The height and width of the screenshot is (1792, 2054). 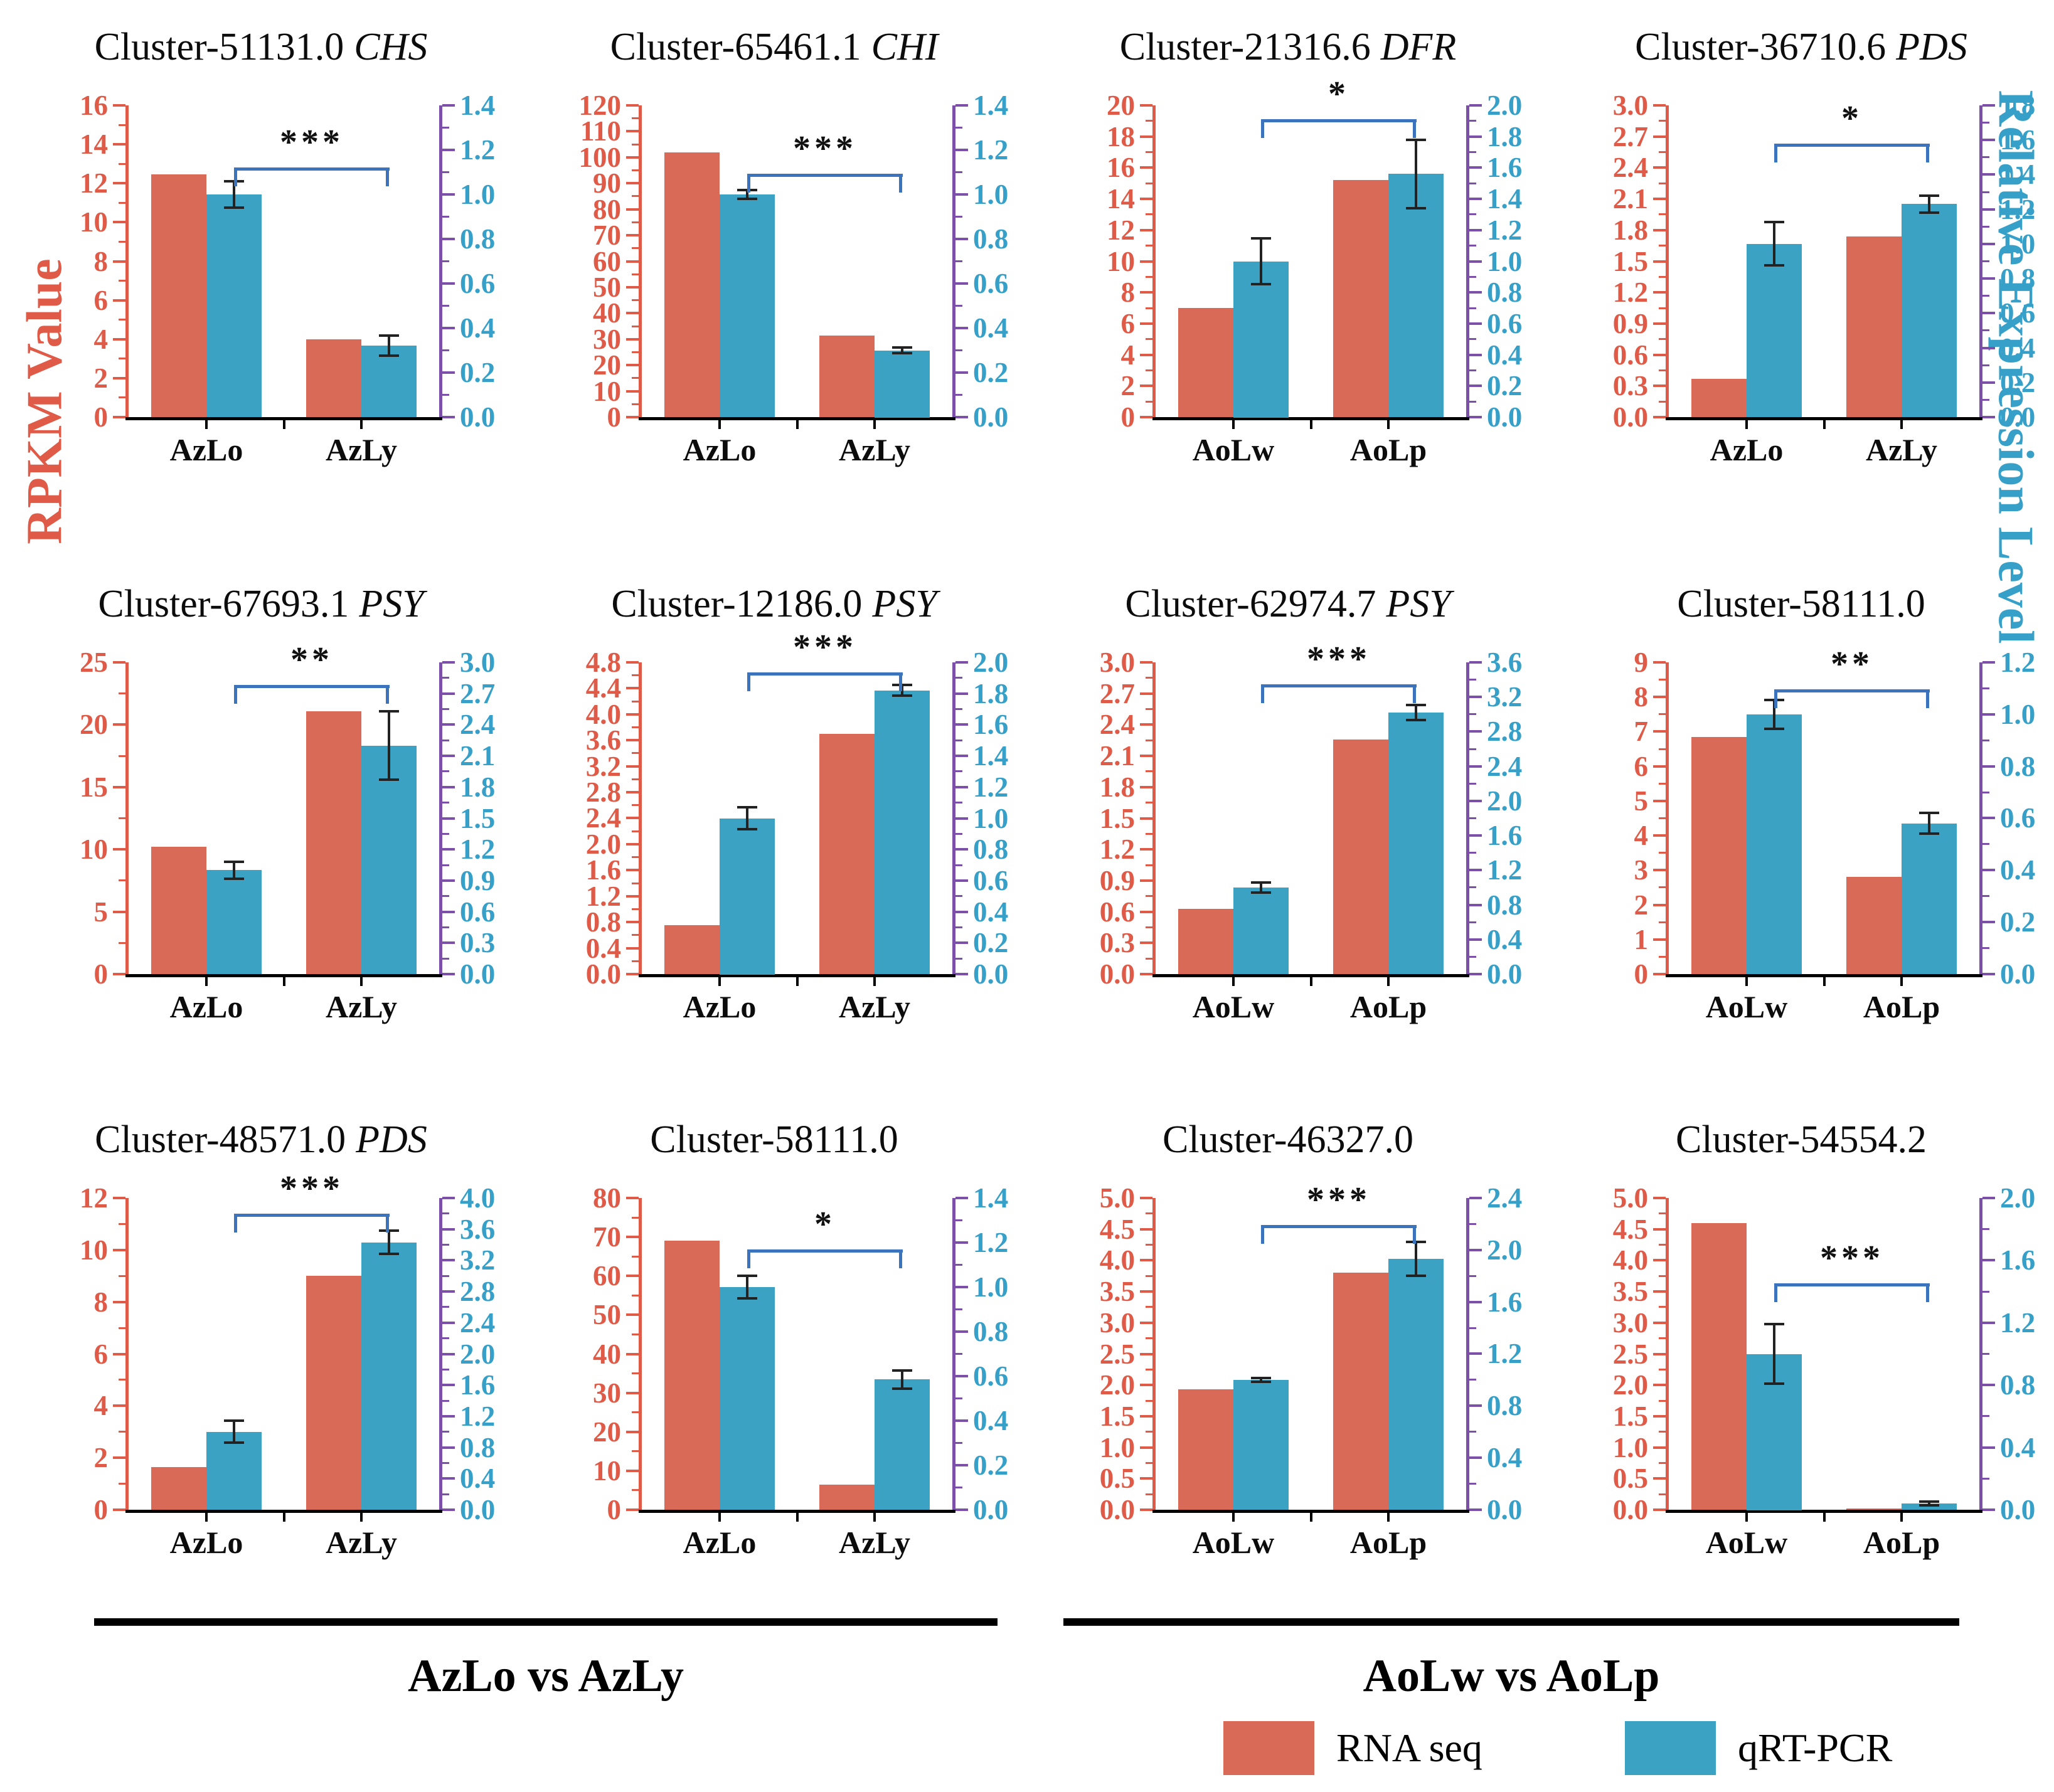 What do you see at coordinates (1981, 818) in the screenshot?
I see `right-axis-spine` at bounding box center [1981, 818].